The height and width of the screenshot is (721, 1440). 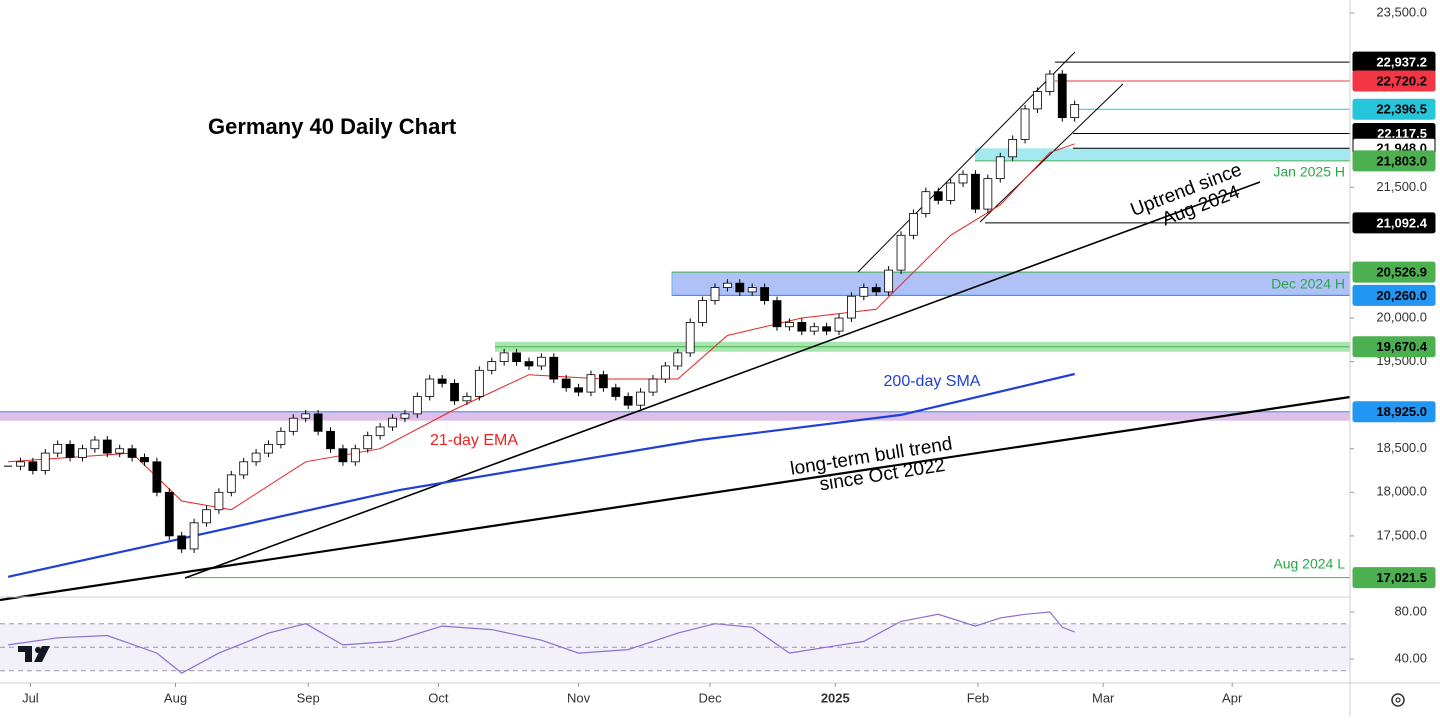 I want to click on x-tick-label: Apr, so click(x=1232, y=697).